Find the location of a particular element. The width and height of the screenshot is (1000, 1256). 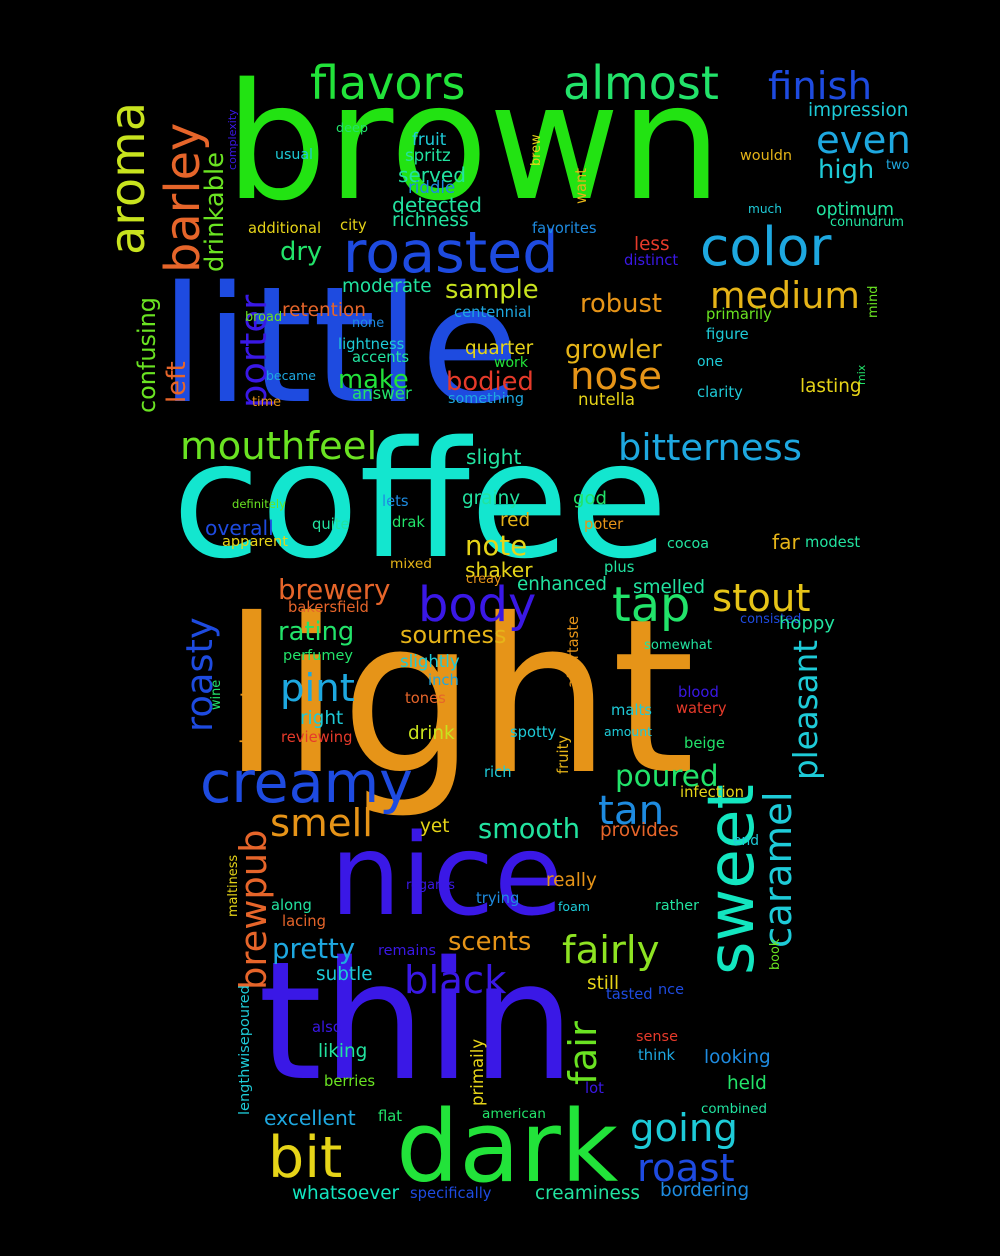

word-going: going is located at coordinates (684, 1128).